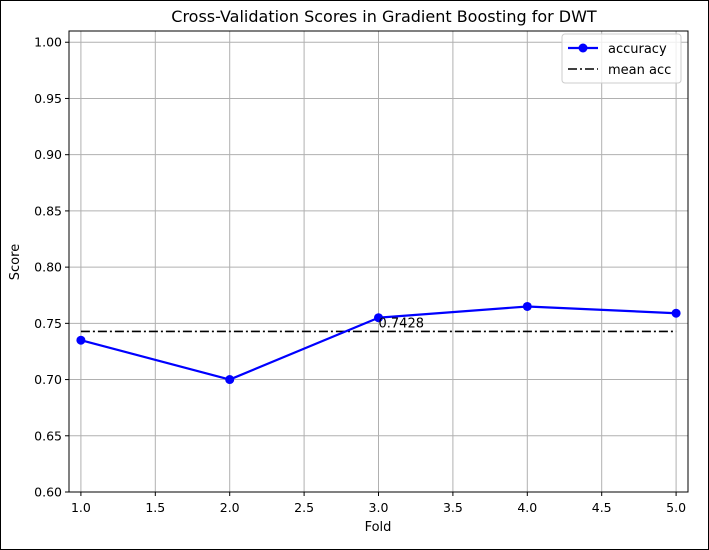 Image resolution: width=709 pixels, height=550 pixels. What do you see at coordinates (48, 323) in the screenshot?
I see `y-tick-label: 0.75` at bounding box center [48, 323].